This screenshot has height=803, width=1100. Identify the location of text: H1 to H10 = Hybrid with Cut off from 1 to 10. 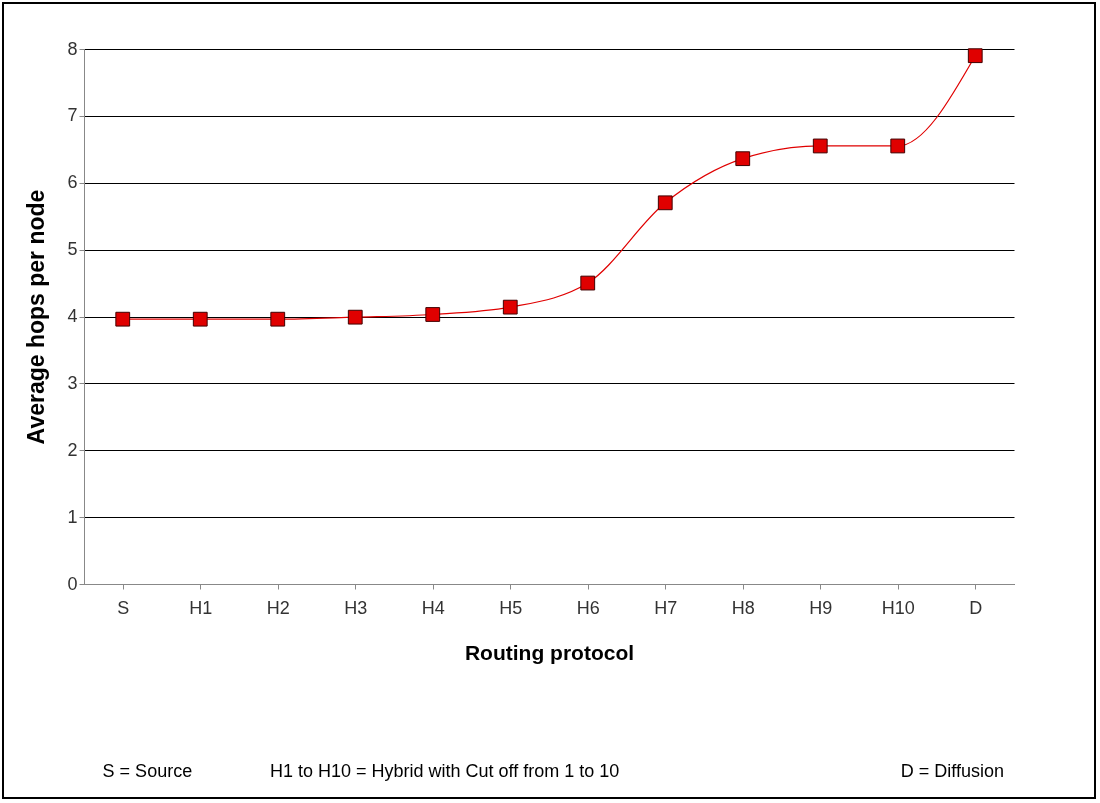
(445, 771).